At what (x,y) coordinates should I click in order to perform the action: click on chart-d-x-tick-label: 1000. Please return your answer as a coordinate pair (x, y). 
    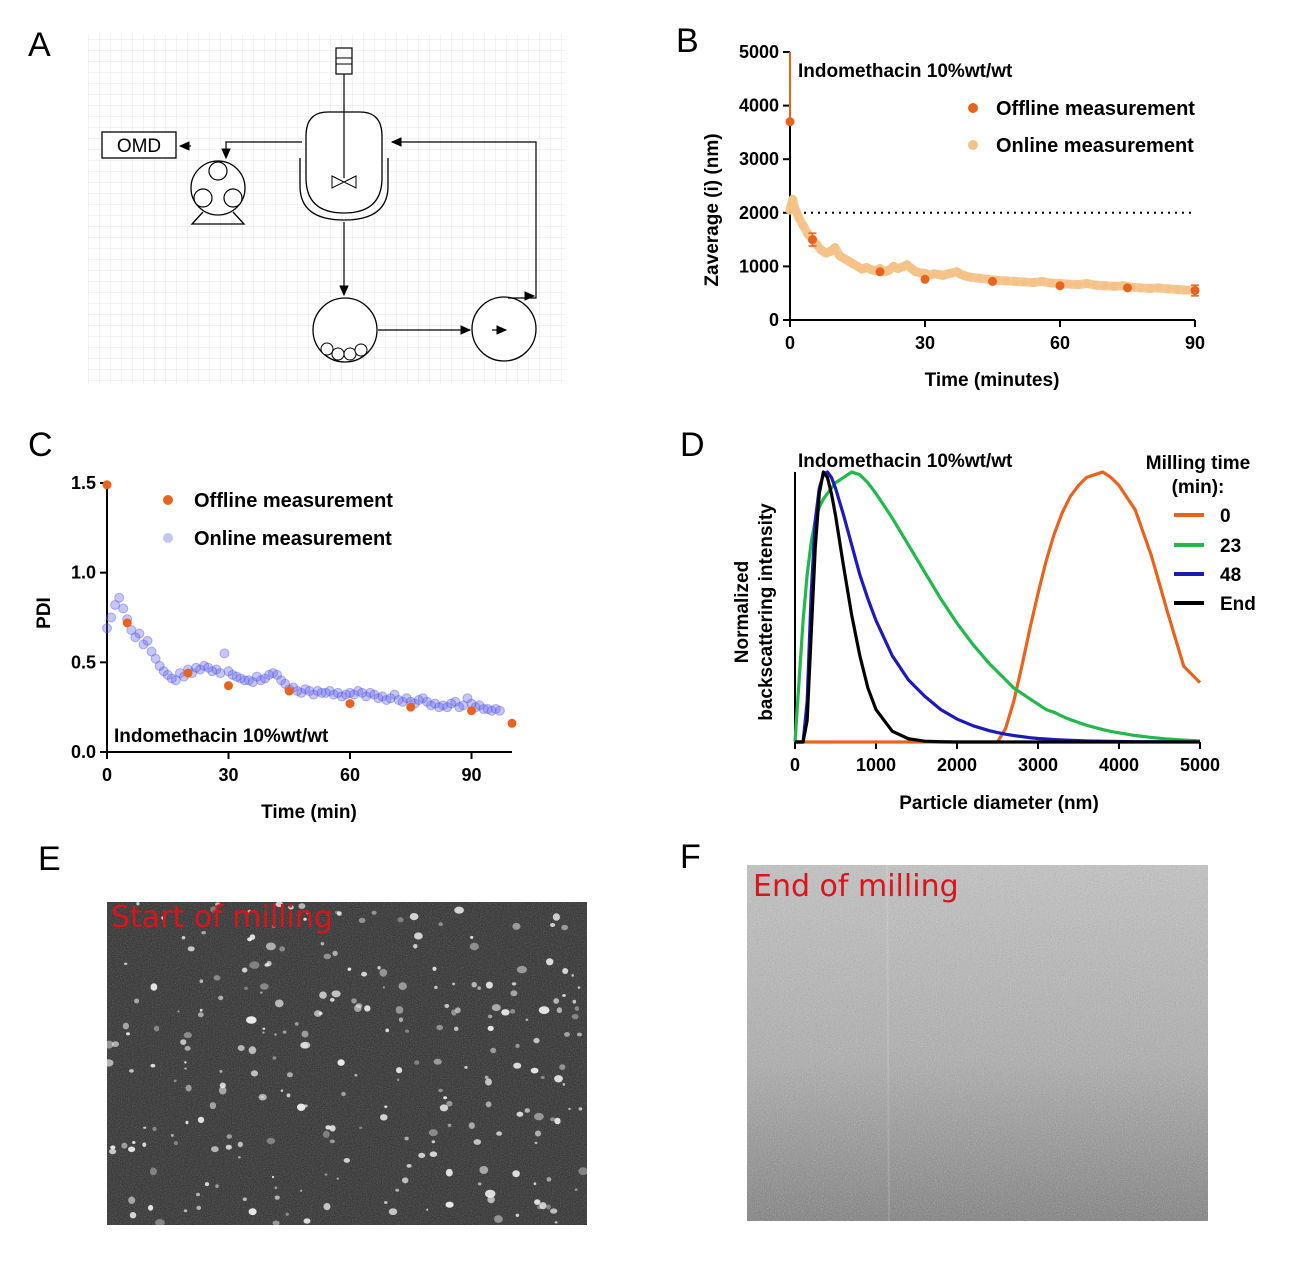
    Looking at the image, I should click on (876, 765).